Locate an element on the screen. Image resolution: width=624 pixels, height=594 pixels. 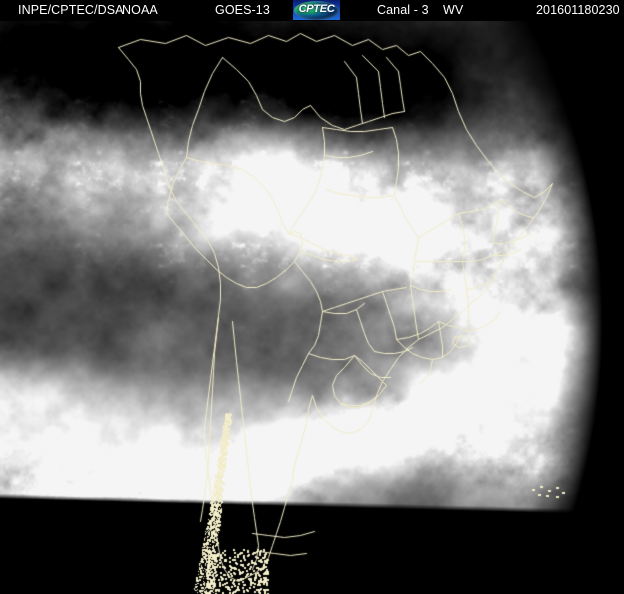
cptec-logo-oval is located at coordinates (316, 10).